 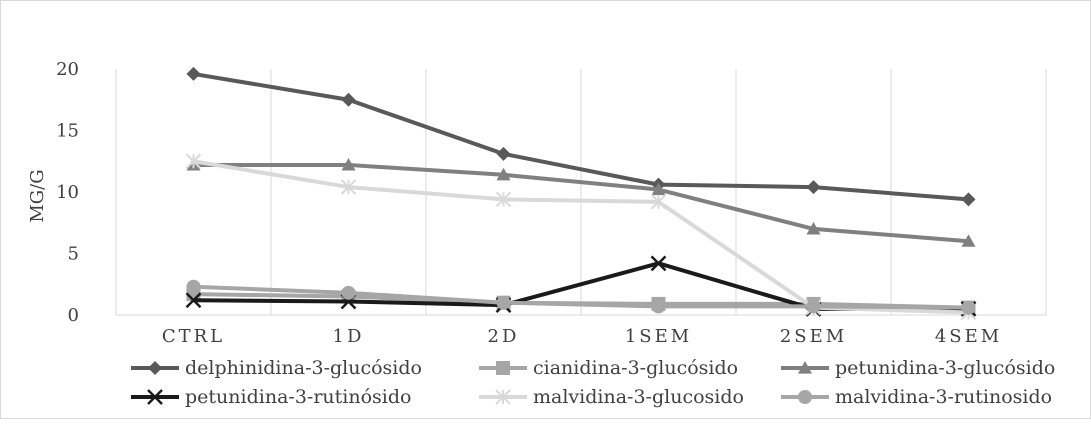 I want to click on legend-item: malvidina-3-glucosido, so click(x=611, y=397).